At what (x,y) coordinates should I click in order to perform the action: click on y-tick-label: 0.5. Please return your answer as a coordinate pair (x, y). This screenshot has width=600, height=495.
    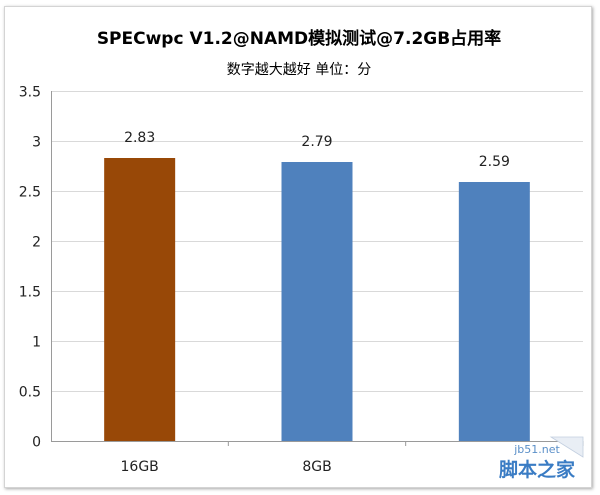
    Looking at the image, I should click on (30, 393).